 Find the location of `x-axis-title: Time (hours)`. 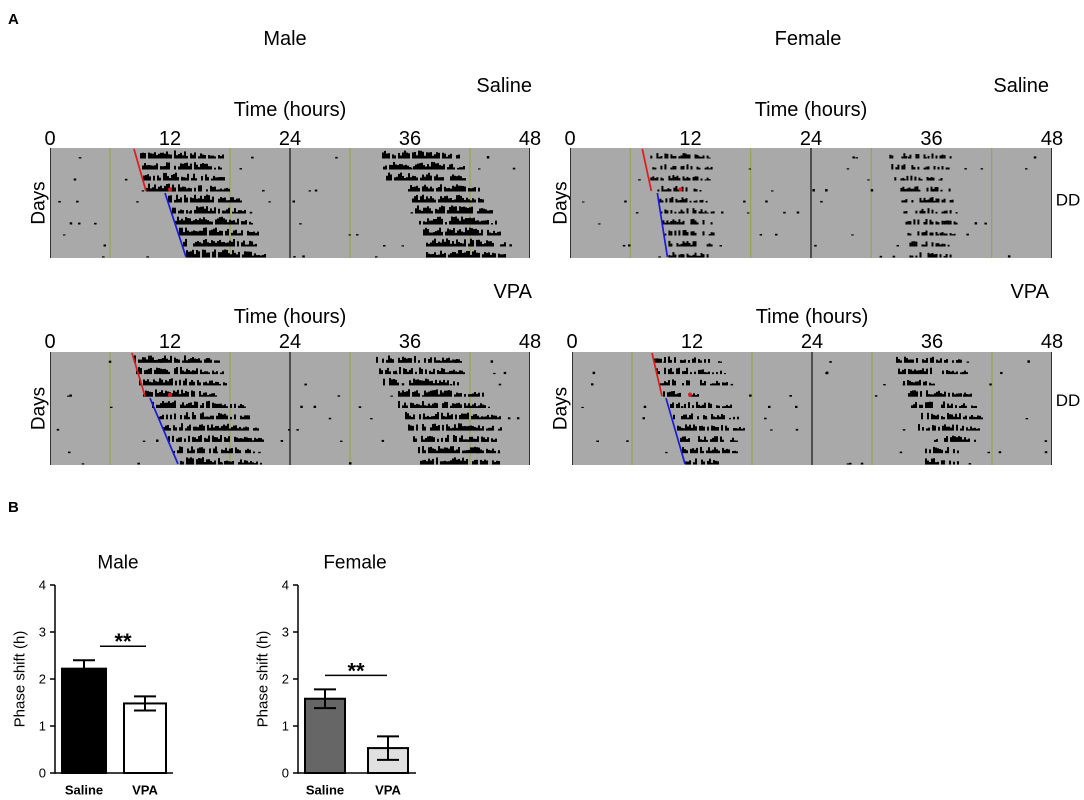

x-axis-title: Time (hours) is located at coordinates (811, 110).